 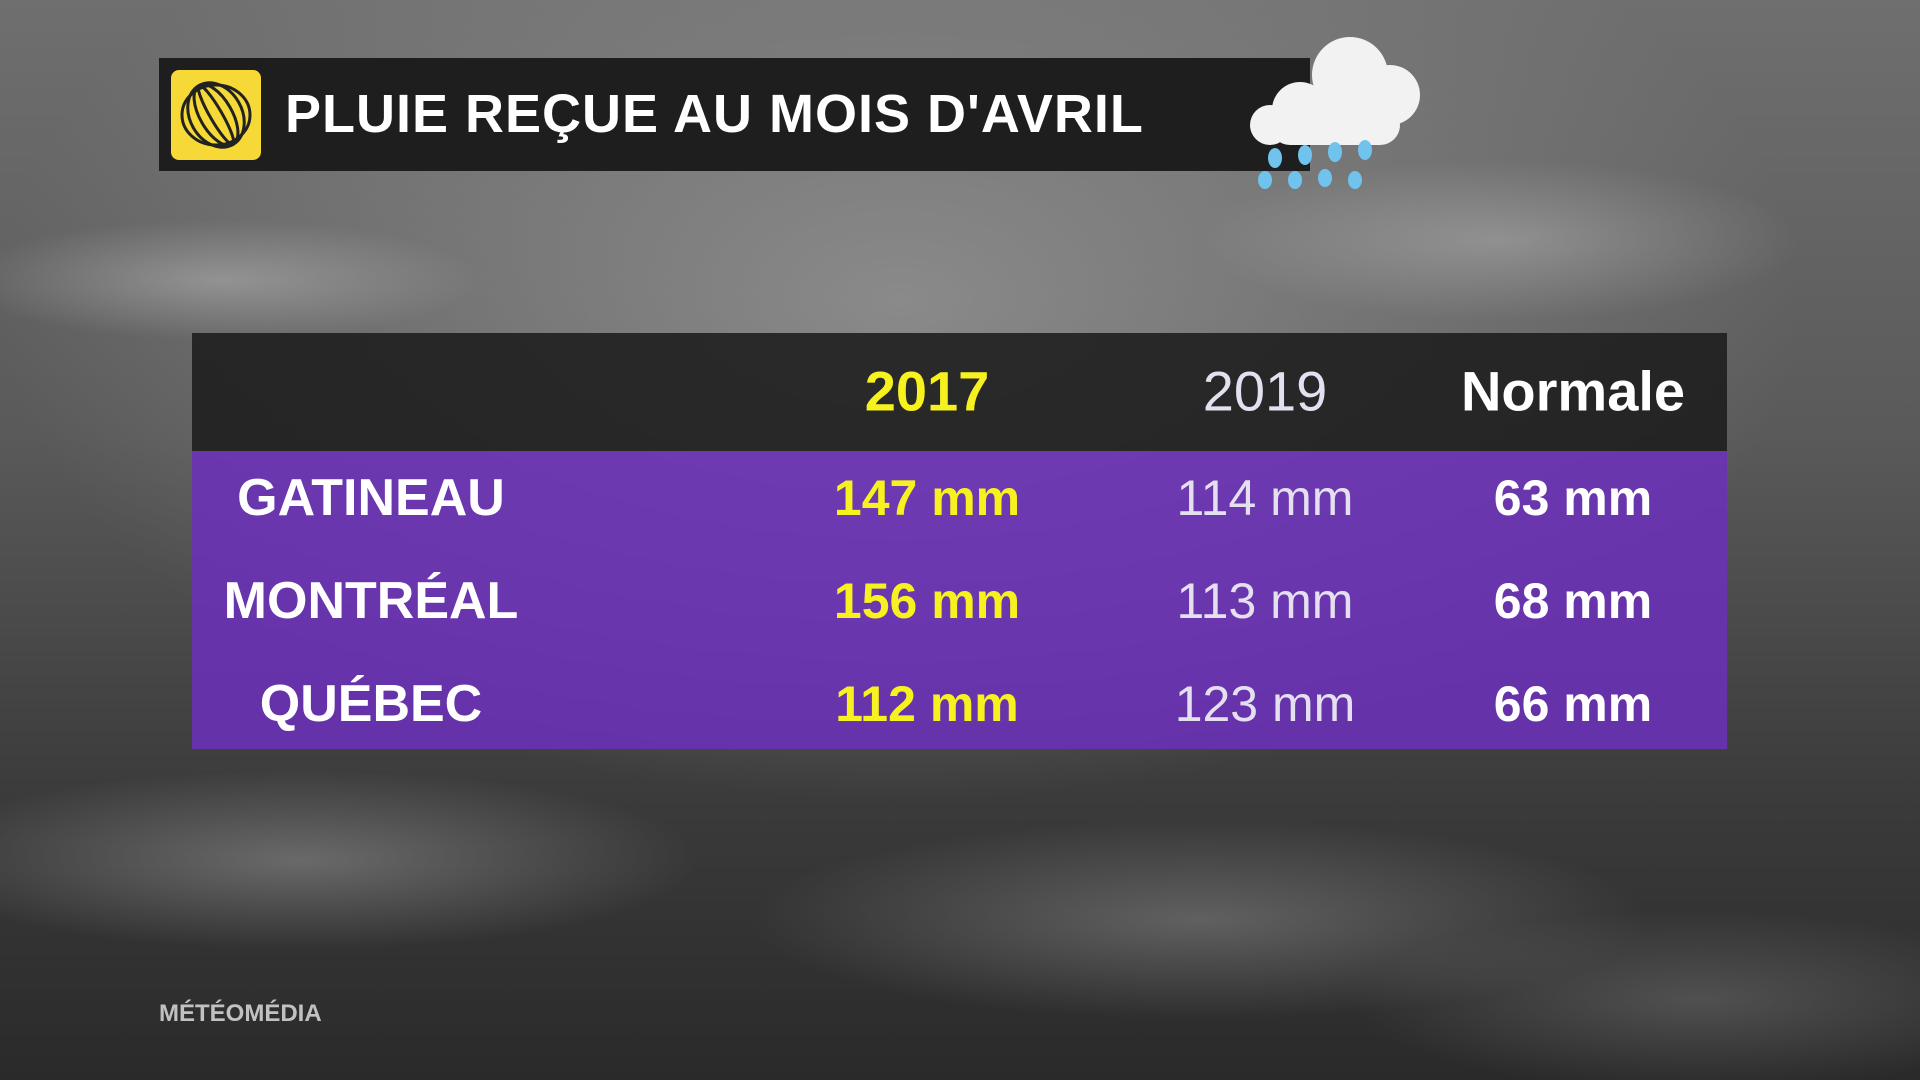 What do you see at coordinates (1265, 601) in the screenshot?
I see `rain-value: 113 mm` at bounding box center [1265, 601].